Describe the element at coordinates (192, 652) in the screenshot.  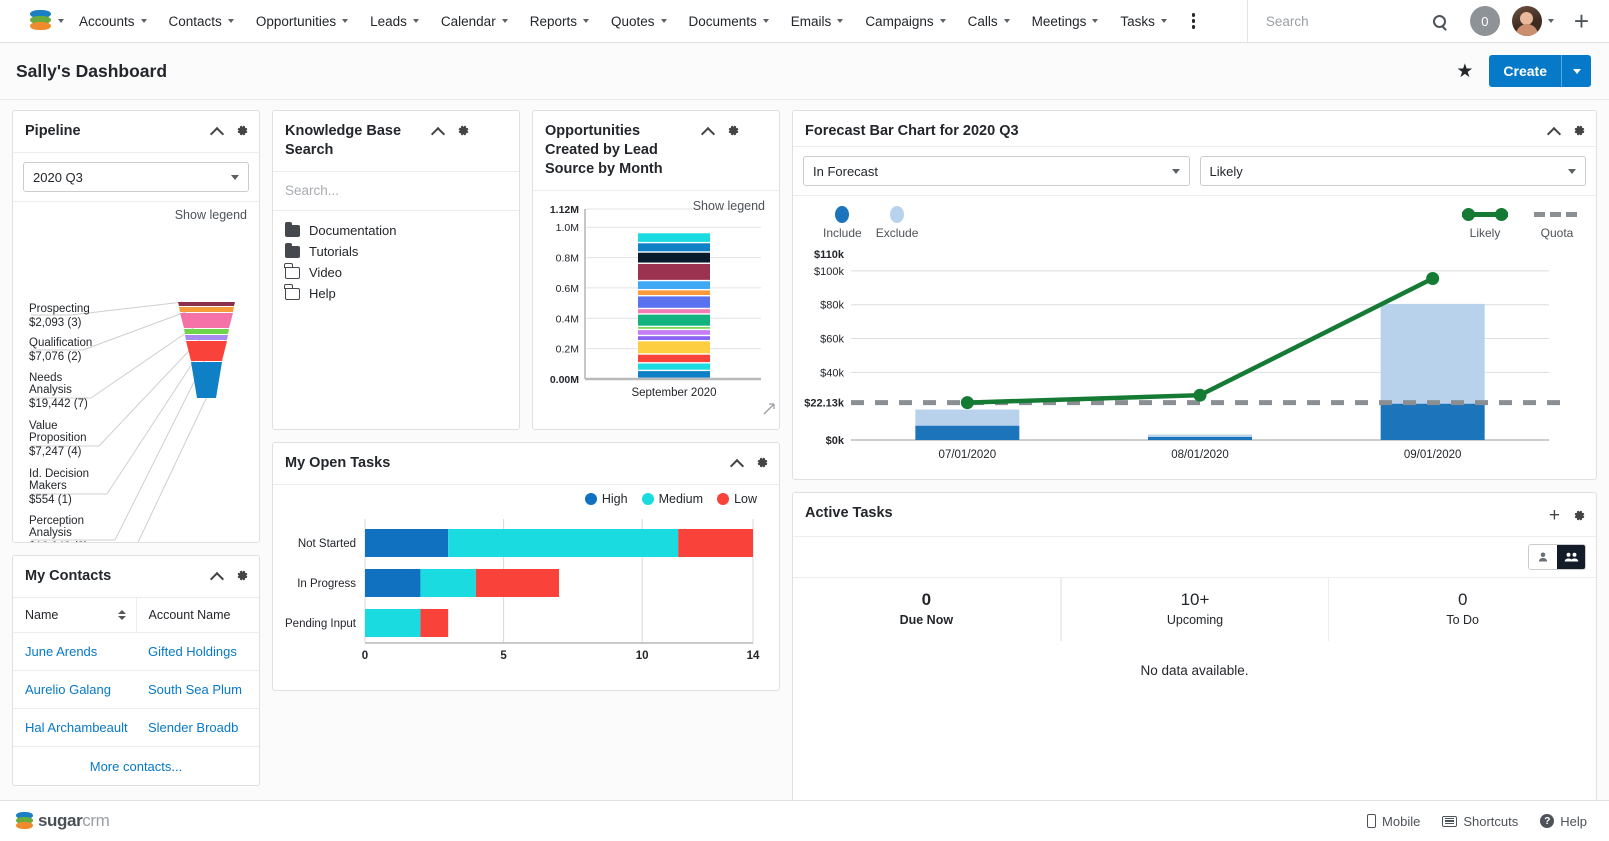
I see `account-name-link: Gifted Holdings` at that location.